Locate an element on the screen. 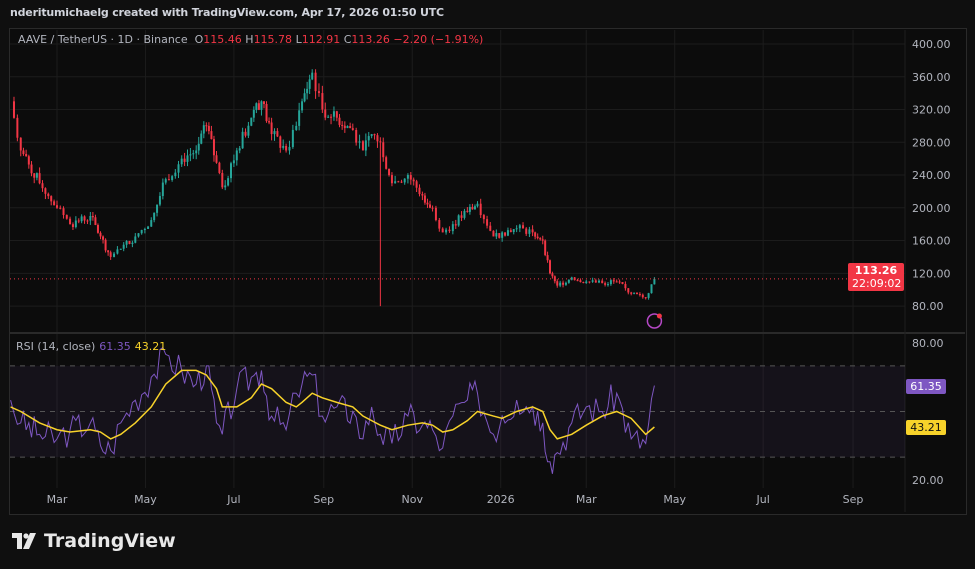  time-tick-label: Jul is located at coordinates (233, 499).